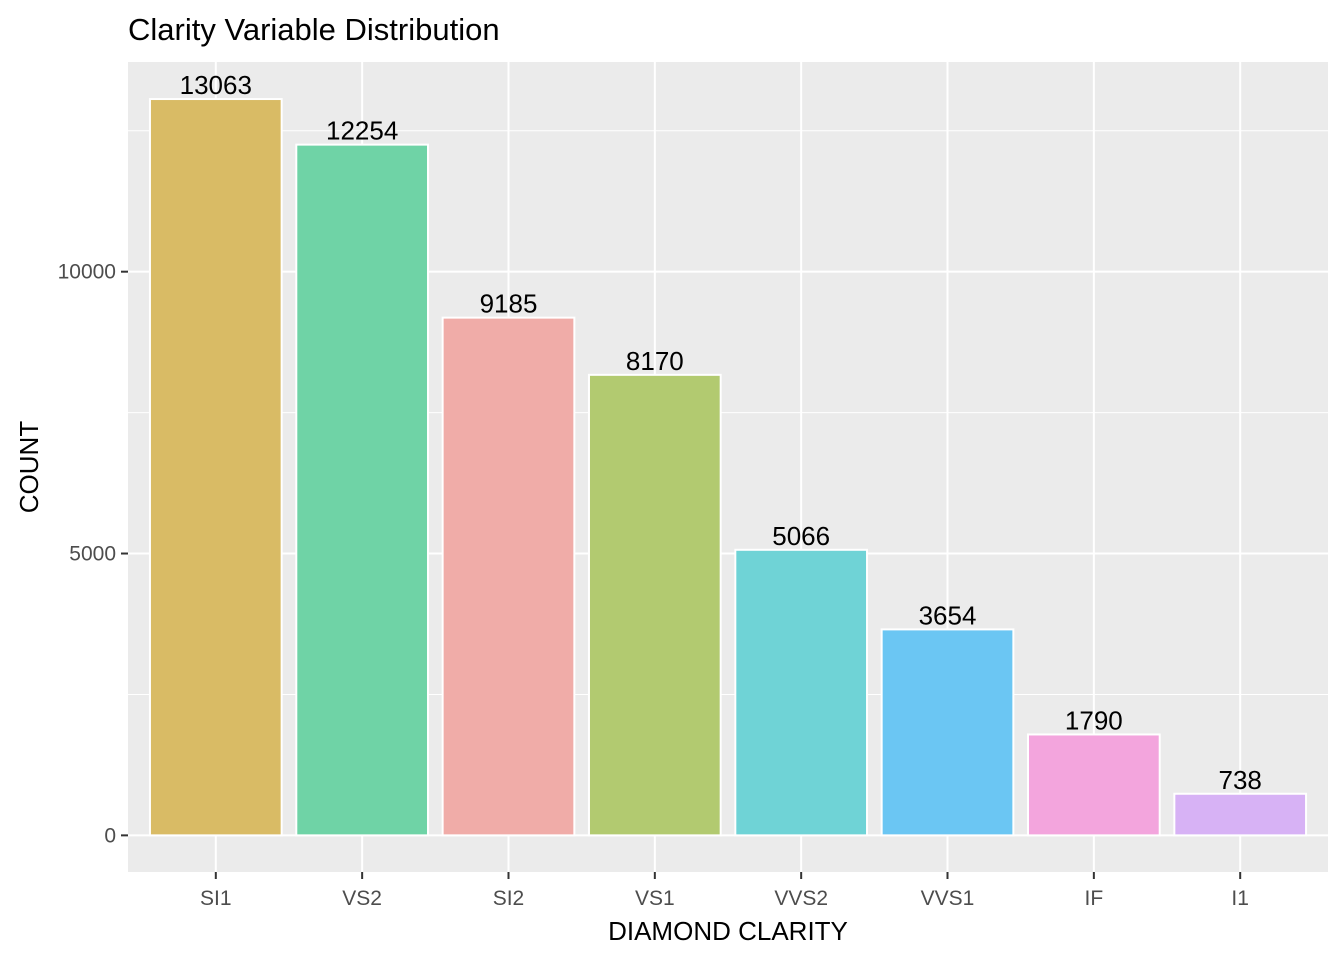 The width and height of the screenshot is (1344, 960). I want to click on data-label-vvs2: 5066, so click(801, 536).